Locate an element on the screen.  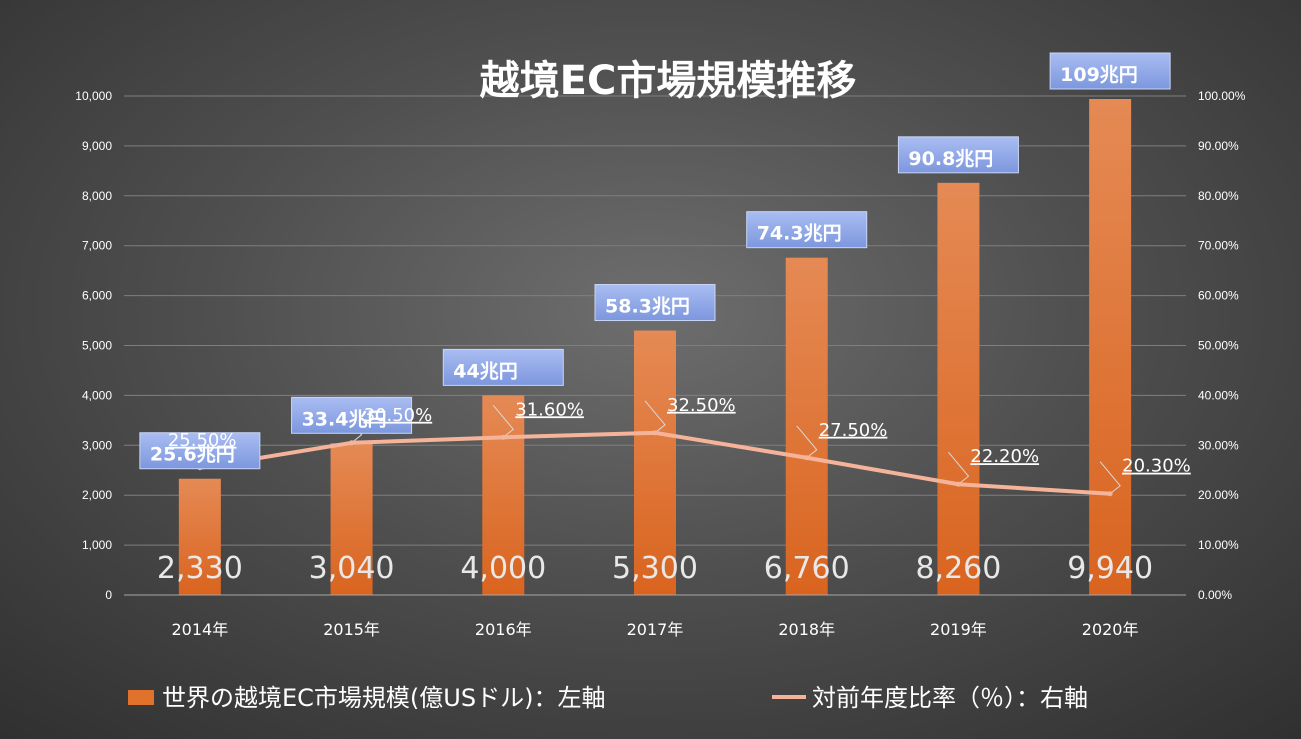
x-tick-label: 2019年 is located at coordinates (958, 629).